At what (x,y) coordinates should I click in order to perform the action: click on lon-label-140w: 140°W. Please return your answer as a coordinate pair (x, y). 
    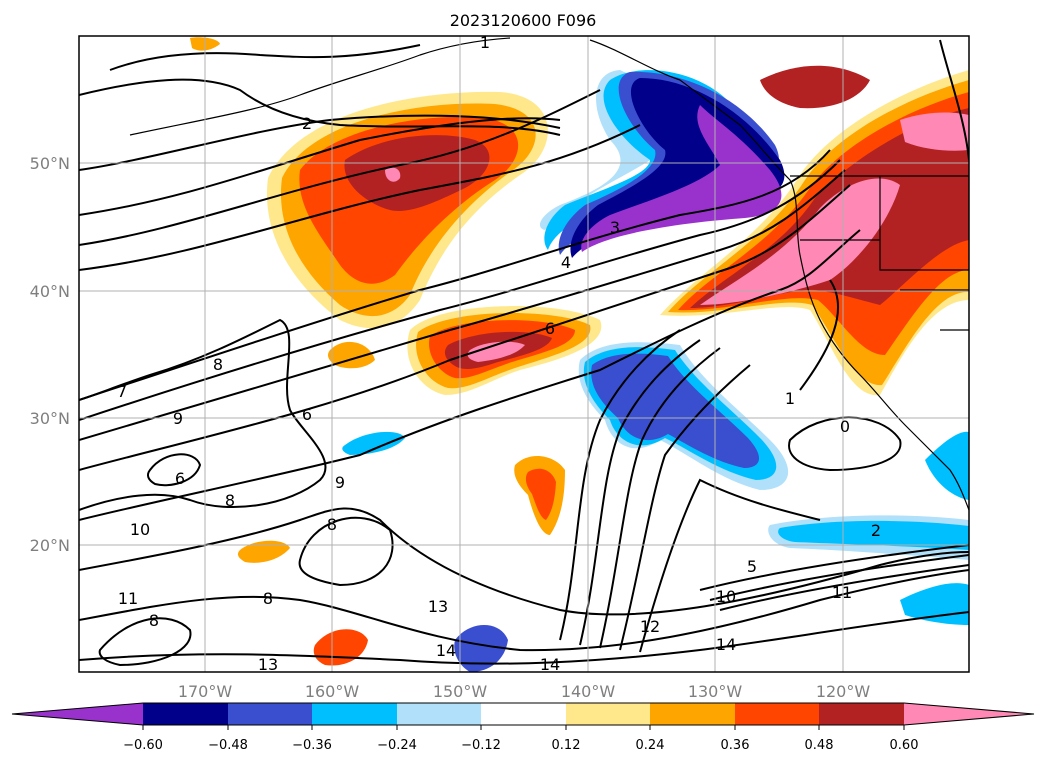
    Looking at the image, I should click on (588, 691).